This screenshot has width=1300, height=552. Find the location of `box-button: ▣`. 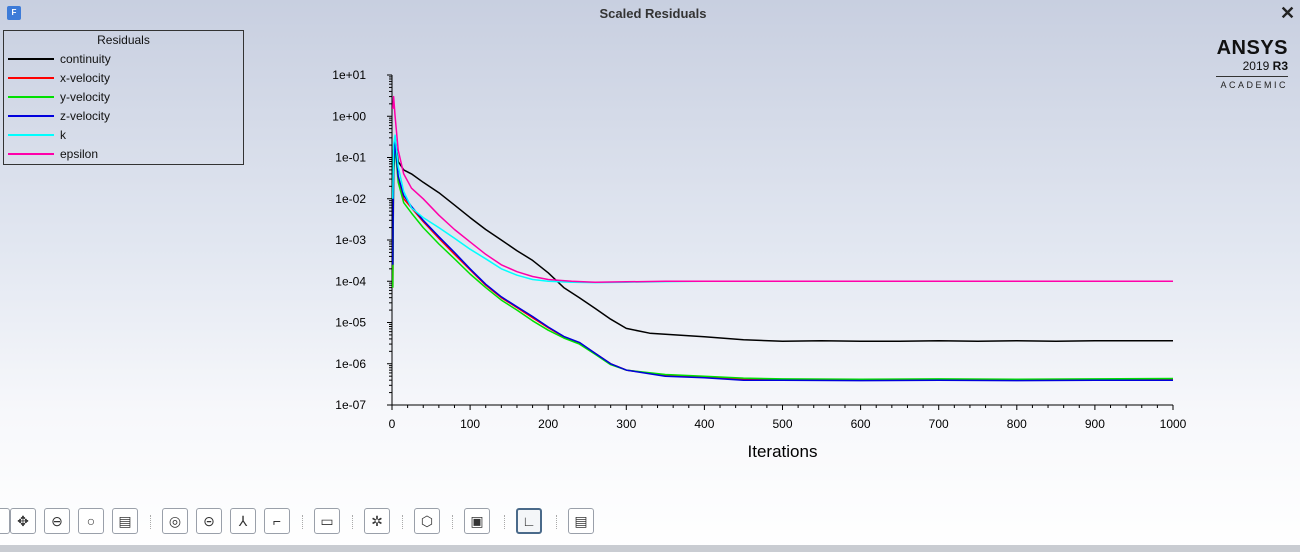

box-button: ▣ is located at coordinates (477, 521).